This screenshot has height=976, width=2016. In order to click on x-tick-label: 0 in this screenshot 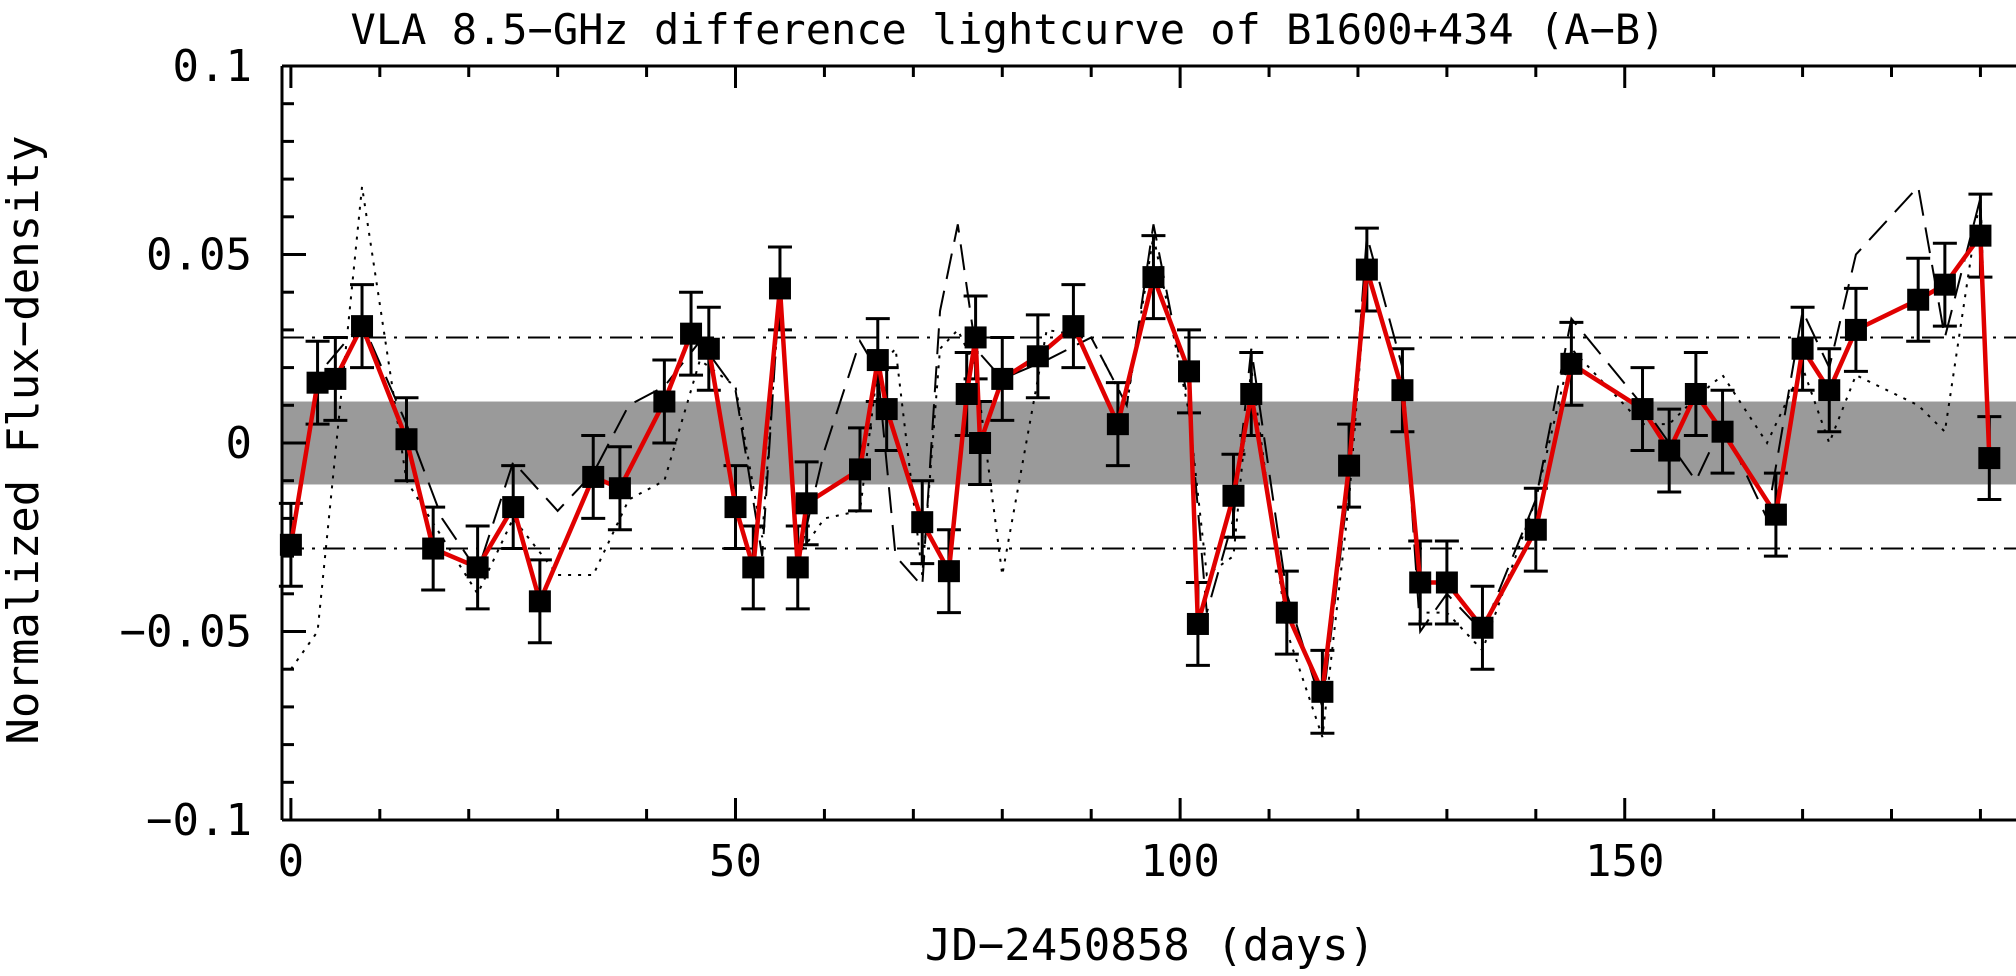, I will do `click(291, 861)`.